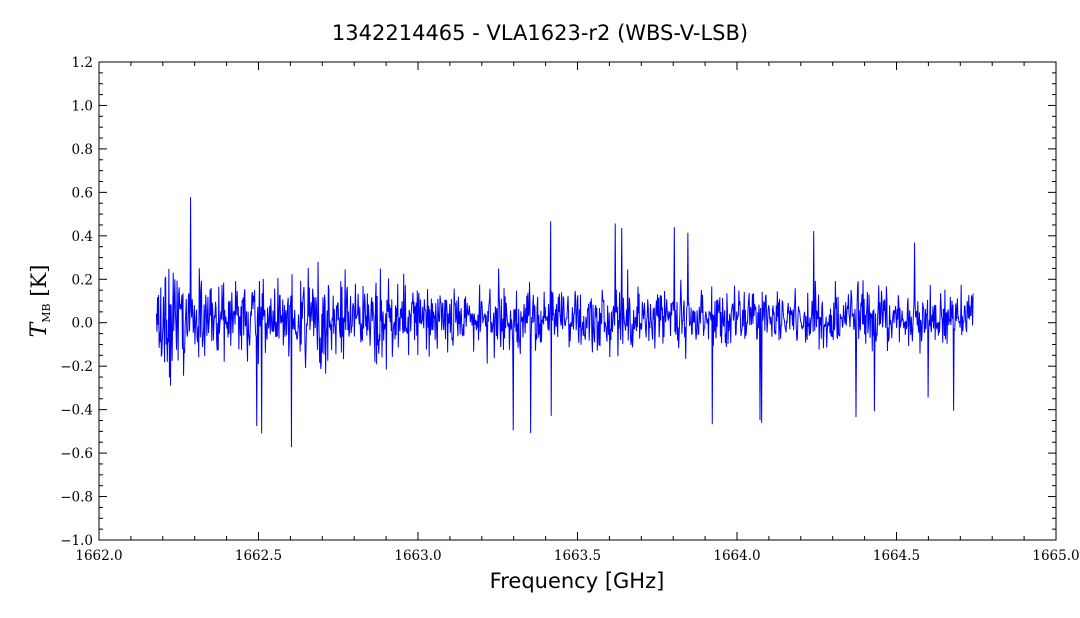  What do you see at coordinates (1055, 556) in the screenshot?
I see `x-tick-label: 1665.0` at bounding box center [1055, 556].